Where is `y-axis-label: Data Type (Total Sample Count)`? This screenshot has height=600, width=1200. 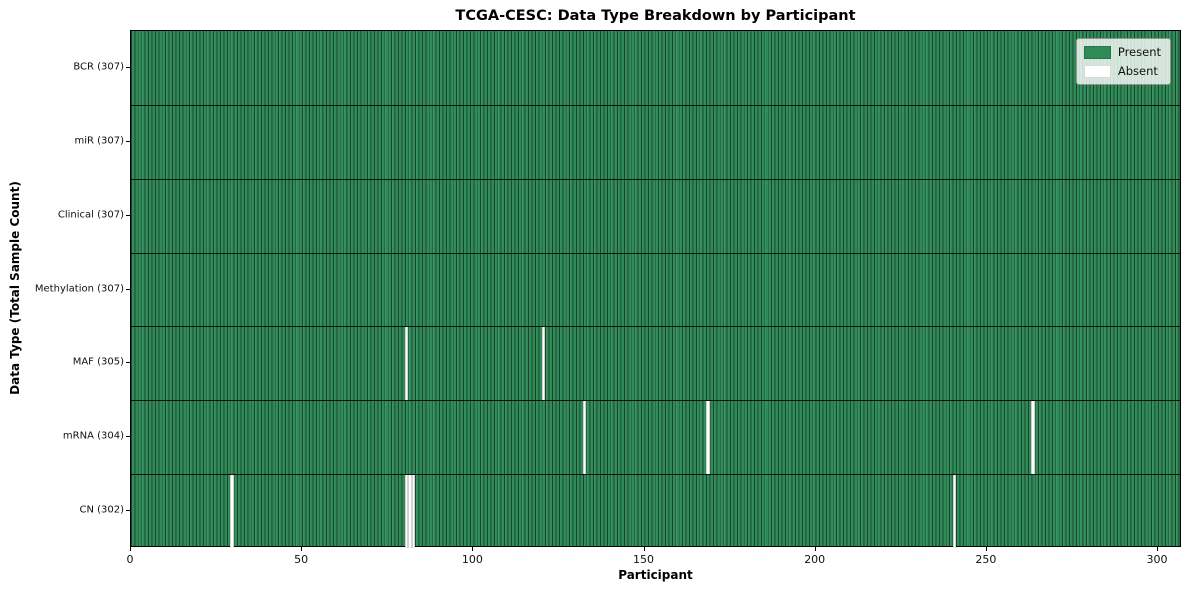
y-axis-label: Data Type (Total Sample Count) is located at coordinates (15, 288).